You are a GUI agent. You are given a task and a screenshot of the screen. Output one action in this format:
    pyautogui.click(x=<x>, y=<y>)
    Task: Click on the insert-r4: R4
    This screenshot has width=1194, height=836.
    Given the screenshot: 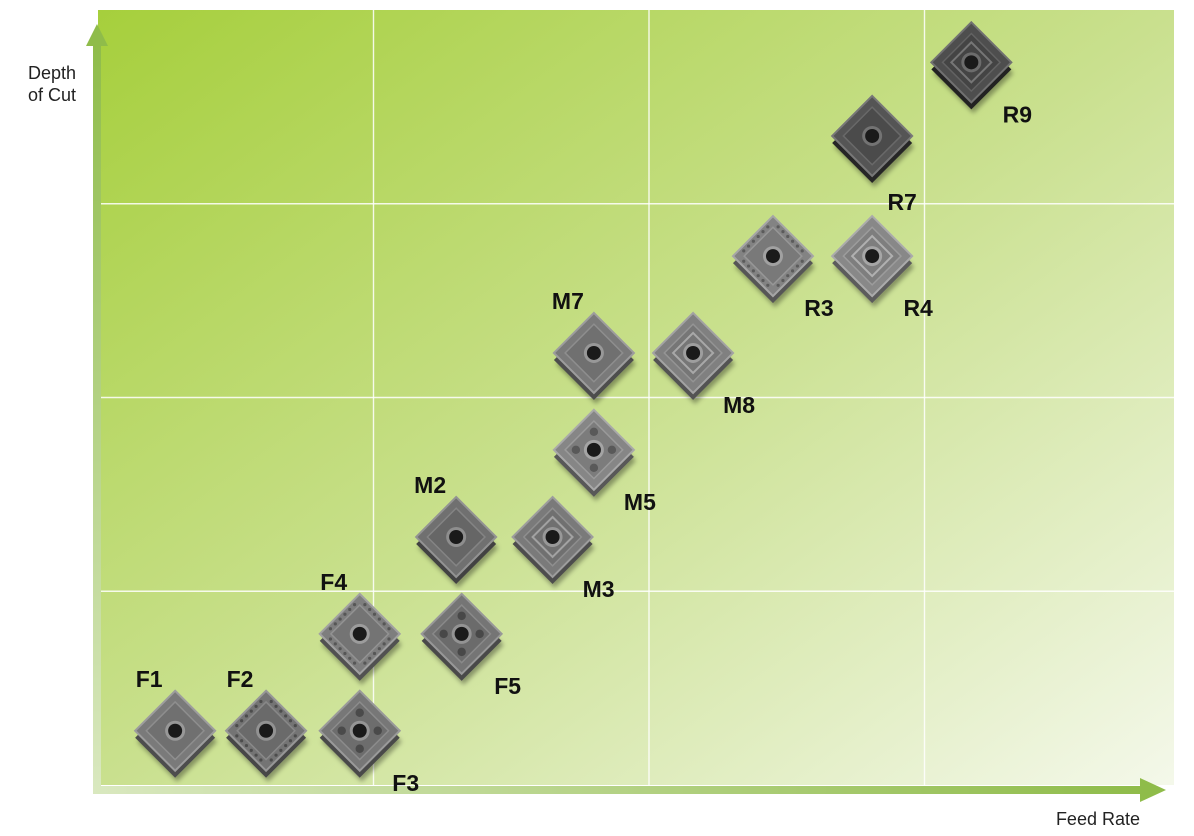 What is the action you would take?
    pyautogui.click(x=881, y=267)
    